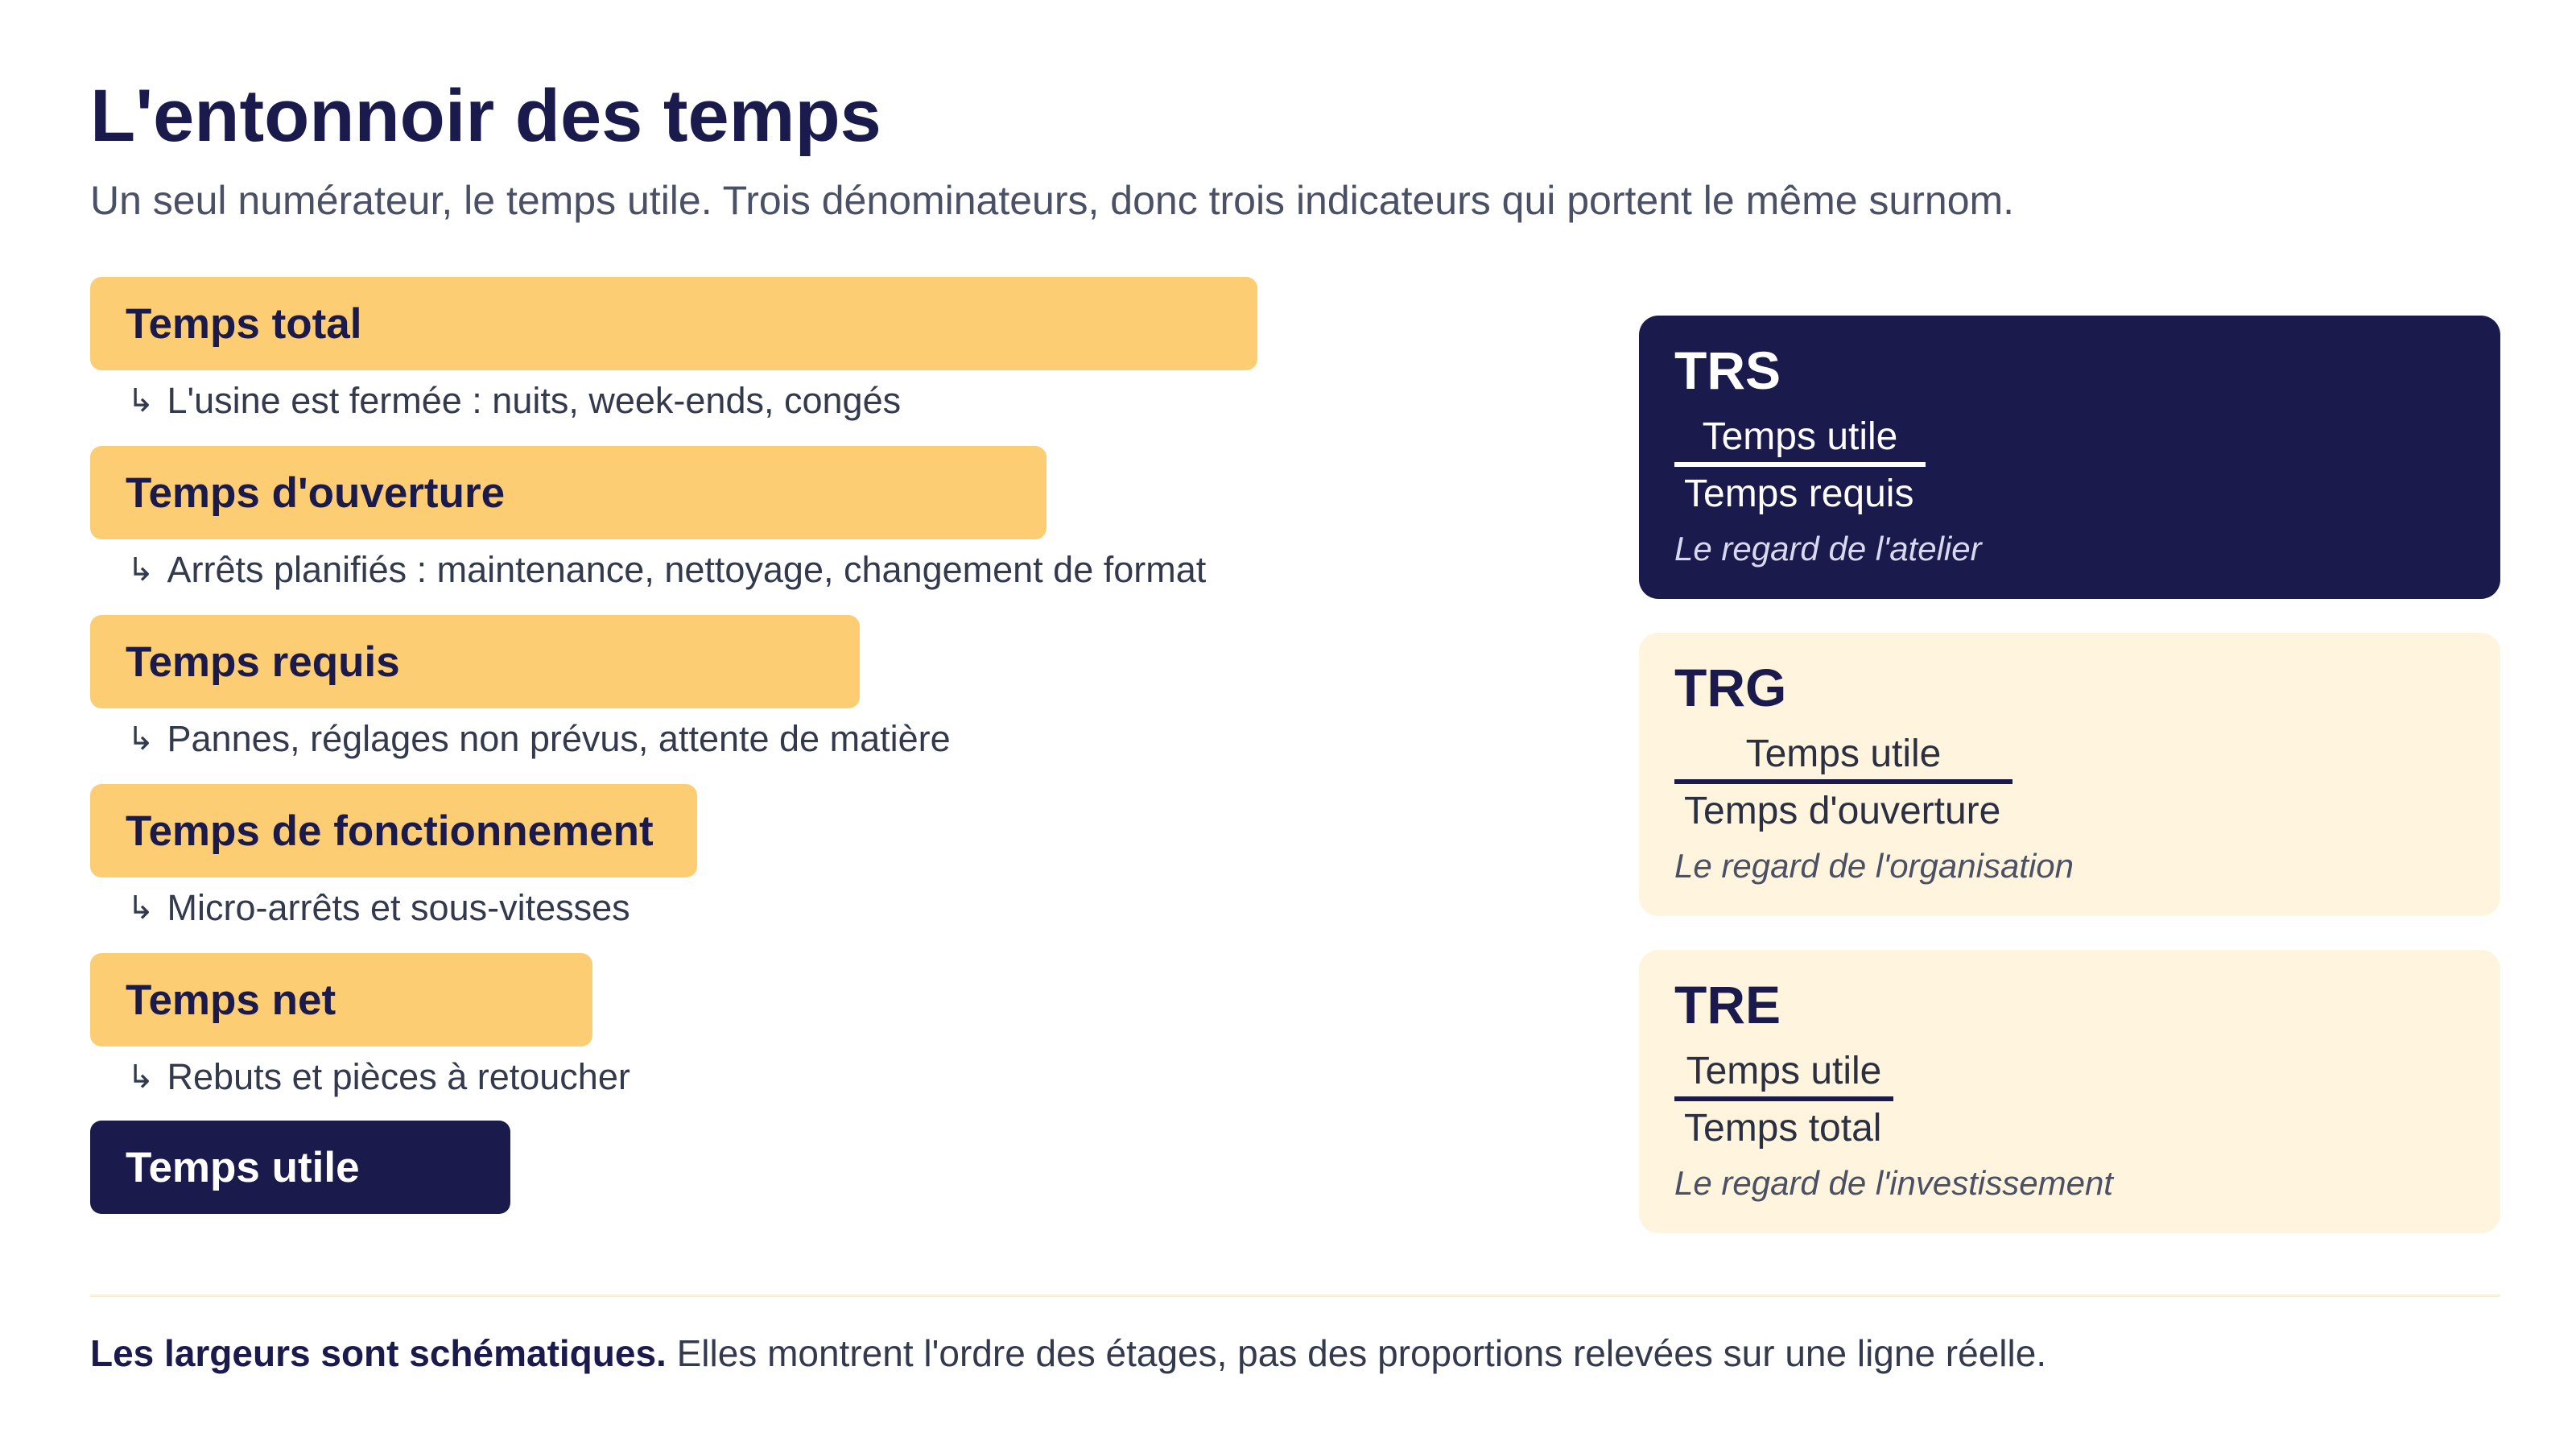  I want to click on loss-row-4: ↳ Micro-arrêts et sous-vitesses, so click(378, 908).